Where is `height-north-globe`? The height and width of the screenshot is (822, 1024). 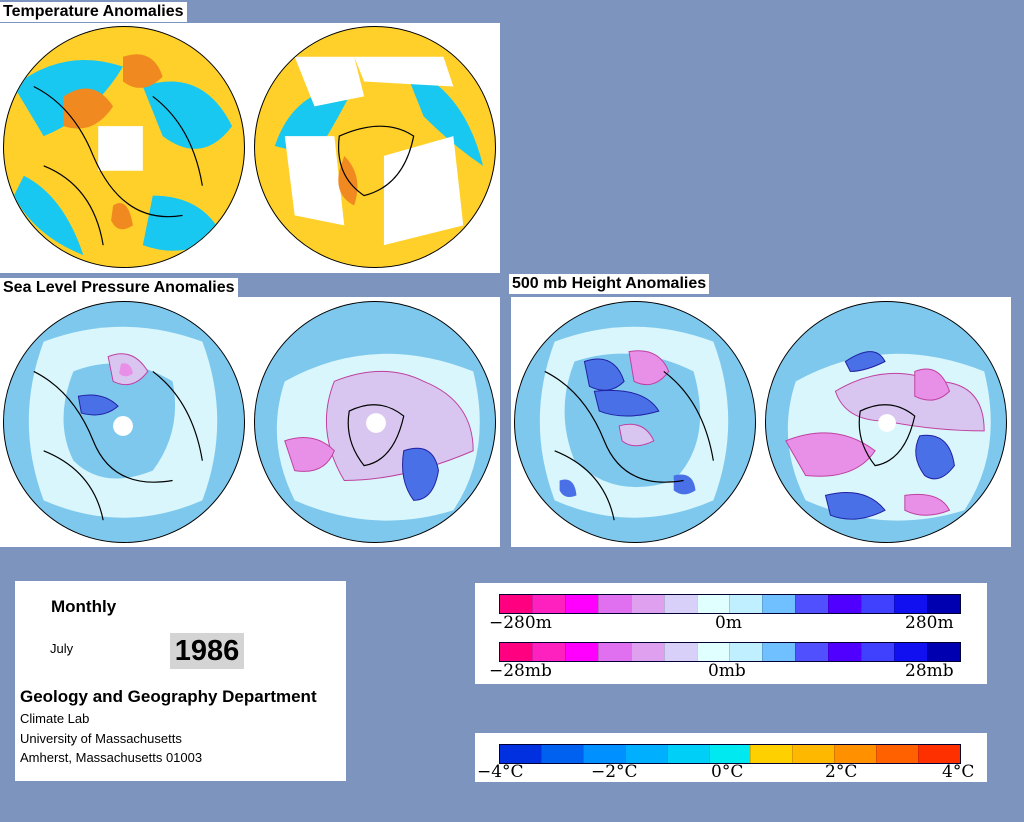 height-north-globe is located at coordinates (635, 422).